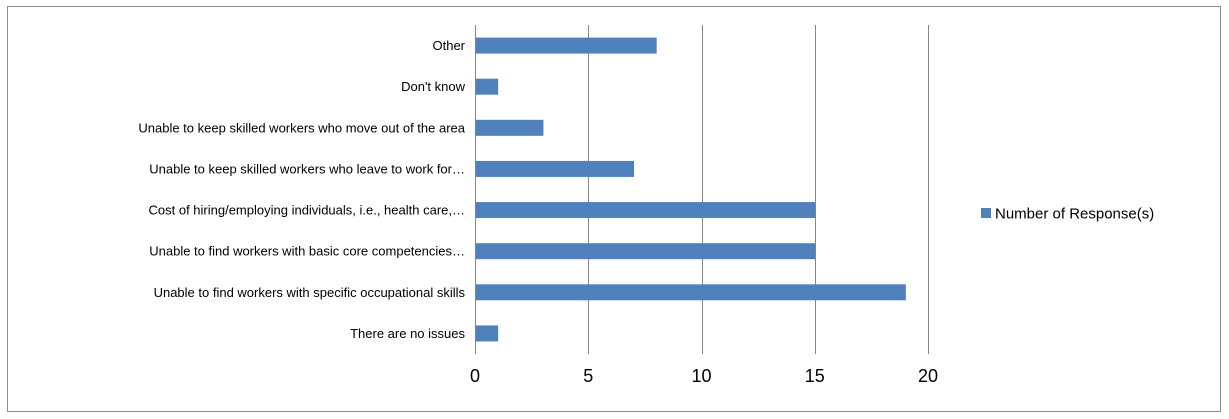  I want to click on category-label: Other, so click(448, 45).